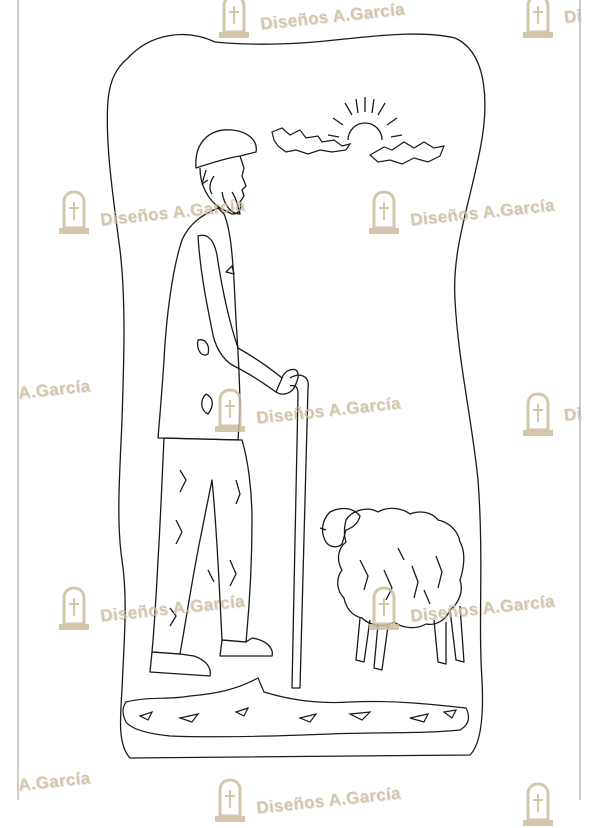 The image size is (600, 828). What do you see at coordinates (311, 141) in the screenshot?
I see `cloud-left` at bounding box center [311, 141].